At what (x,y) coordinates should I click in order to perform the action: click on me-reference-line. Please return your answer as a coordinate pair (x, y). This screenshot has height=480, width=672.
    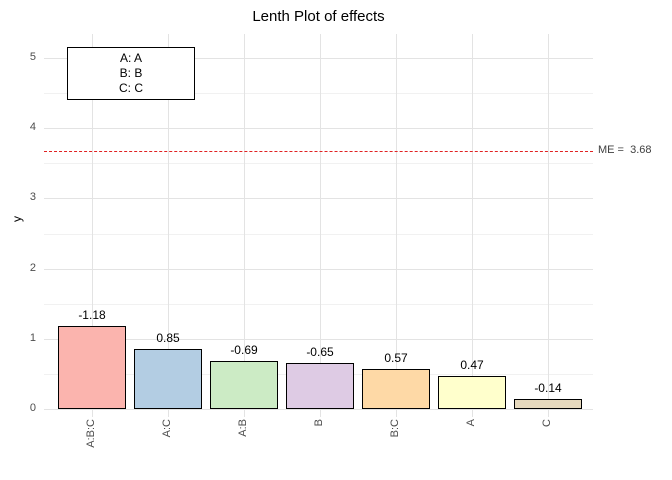
    Looking at the image, I should click on (318, 151).